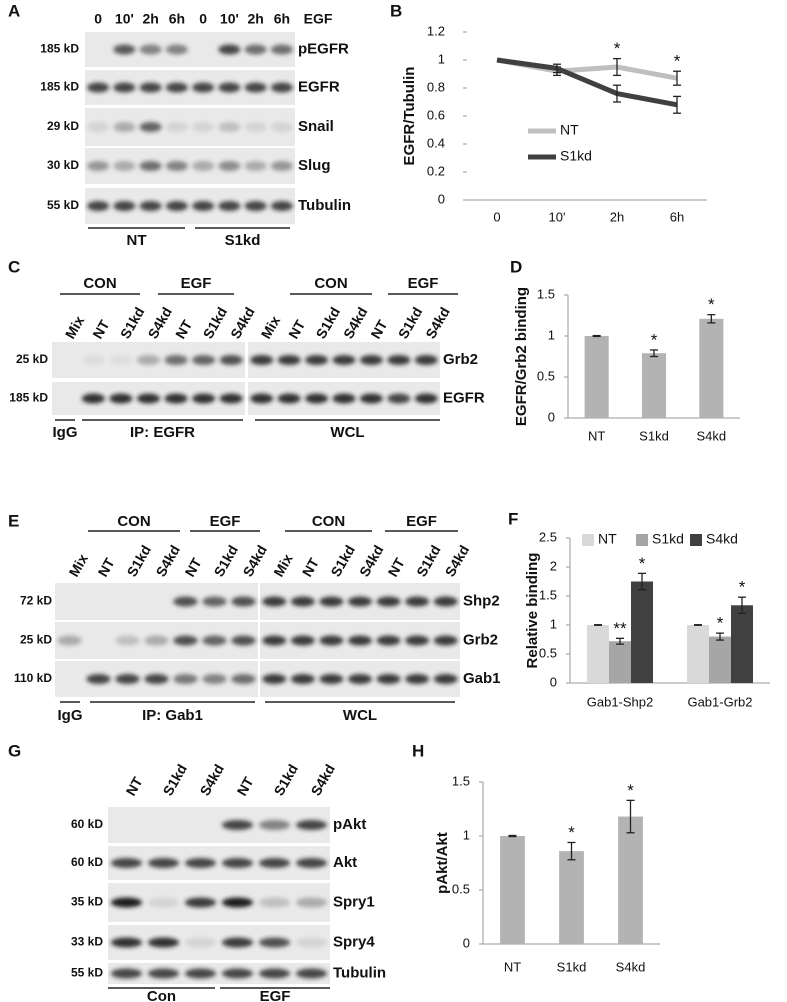 The image size is (787, 1002). What do you see at coordinates (436, 142) in the screenshot?
I see `y-tick-label: 0.4` at bounding box center [436, 142].